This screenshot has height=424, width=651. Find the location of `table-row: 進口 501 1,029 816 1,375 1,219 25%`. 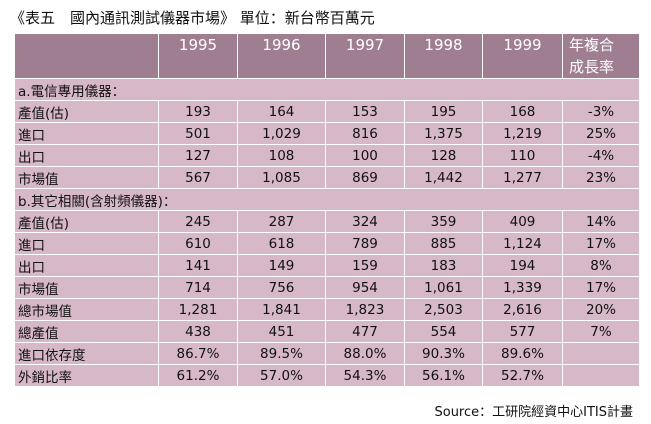

table-row: 進口 501 1,029 816 1,375 1,219 25% is located at coordinates (327, 133).